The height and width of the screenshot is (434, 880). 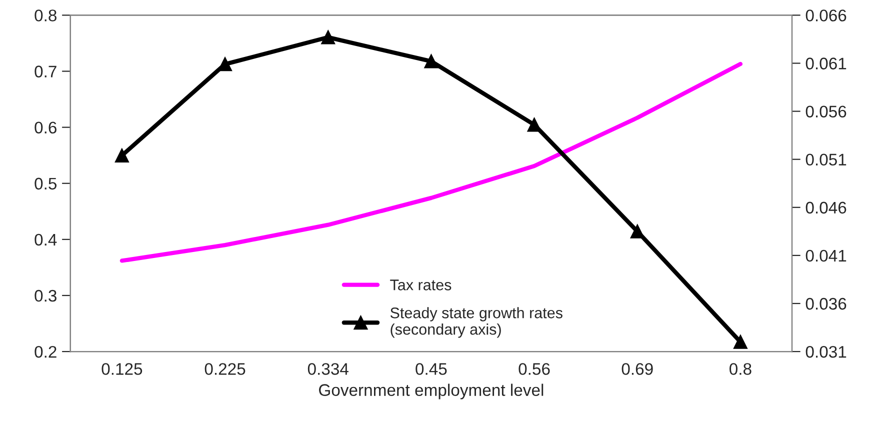 What do you see at coordinates (45, 128) in the screenshot?
I see `y-tick-label: 0.6` at bounding box center [45, 128].